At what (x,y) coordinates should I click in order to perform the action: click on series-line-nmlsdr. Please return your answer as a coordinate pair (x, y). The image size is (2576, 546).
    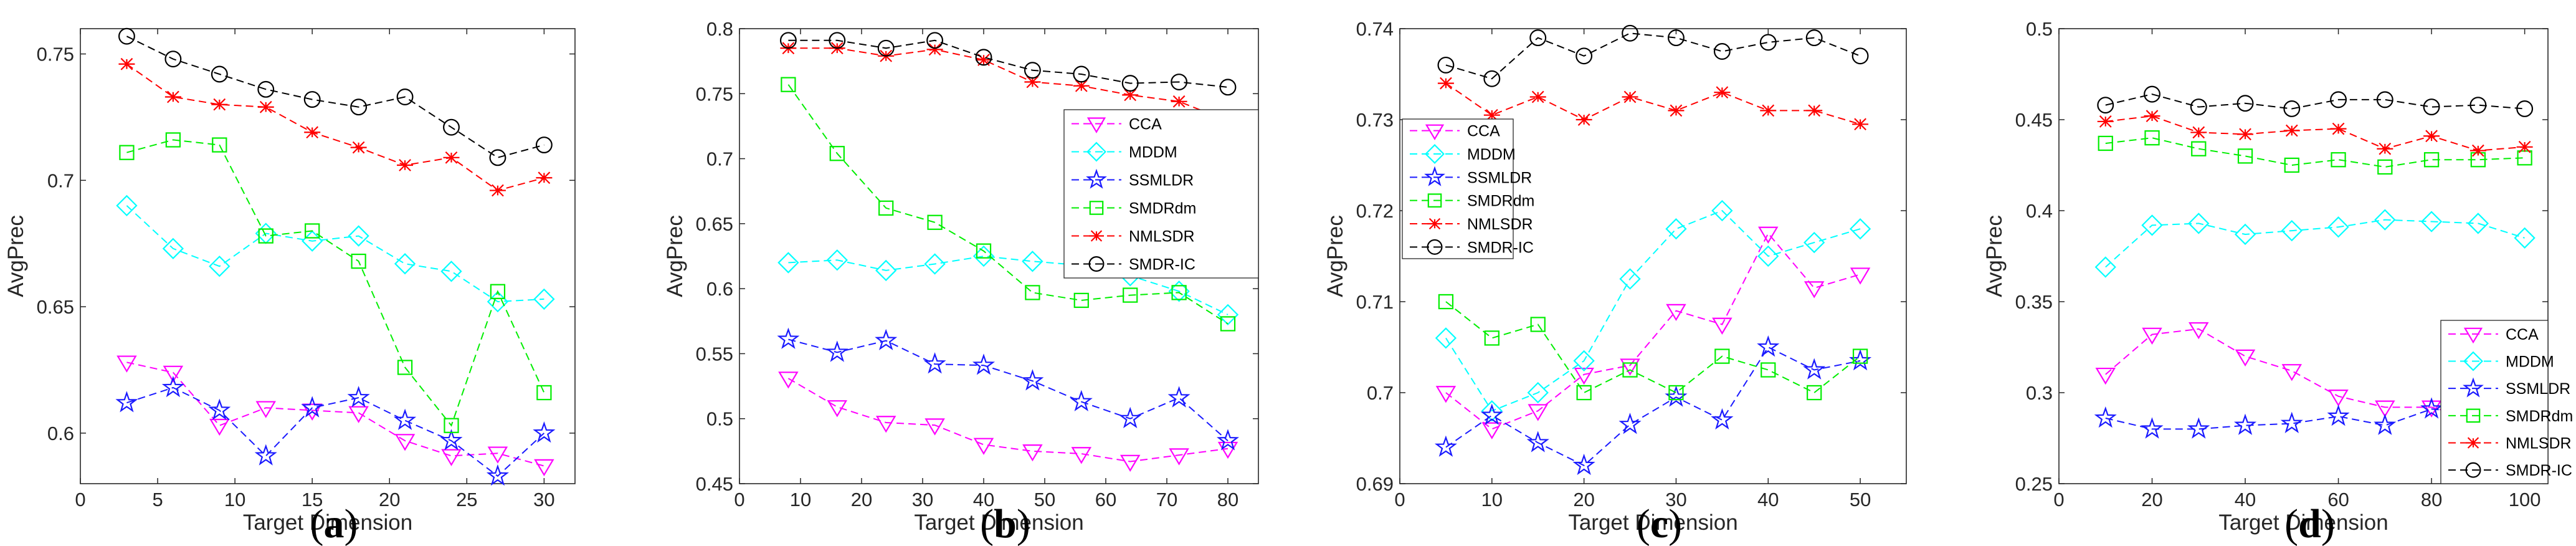
    Looking at the image, I should click on (1008, 85).